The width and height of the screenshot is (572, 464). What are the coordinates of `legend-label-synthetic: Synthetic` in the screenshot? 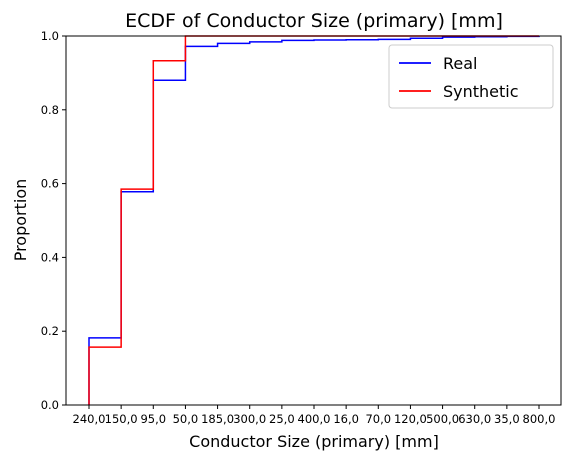 It's located at (481, 91).